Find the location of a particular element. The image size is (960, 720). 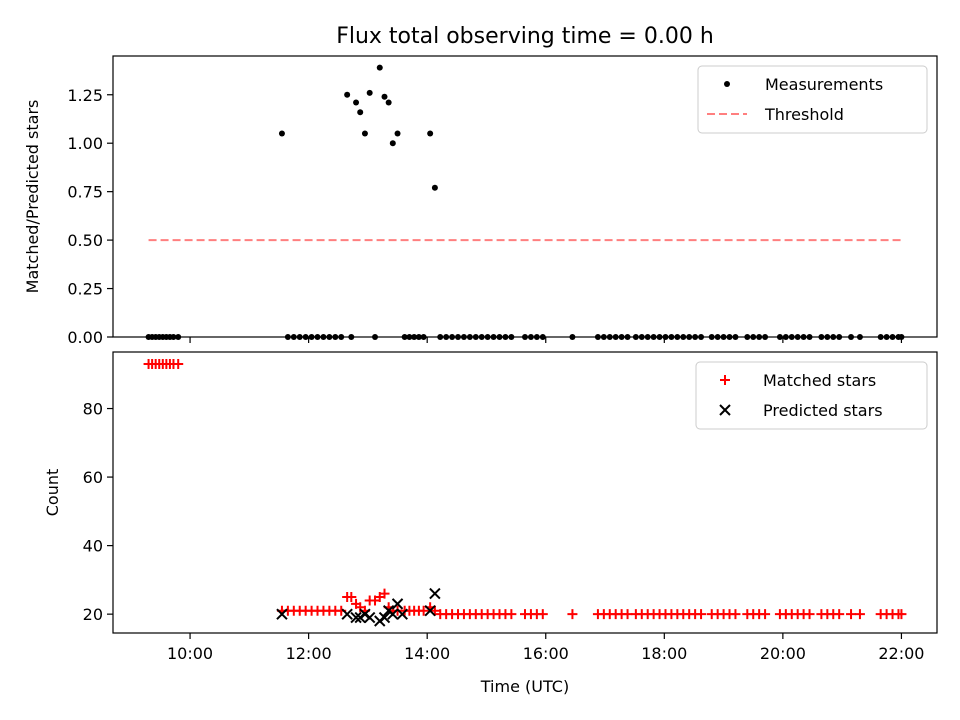

predicted-stars-legend-label: Predicted stars is located at coordinates (823, 410).